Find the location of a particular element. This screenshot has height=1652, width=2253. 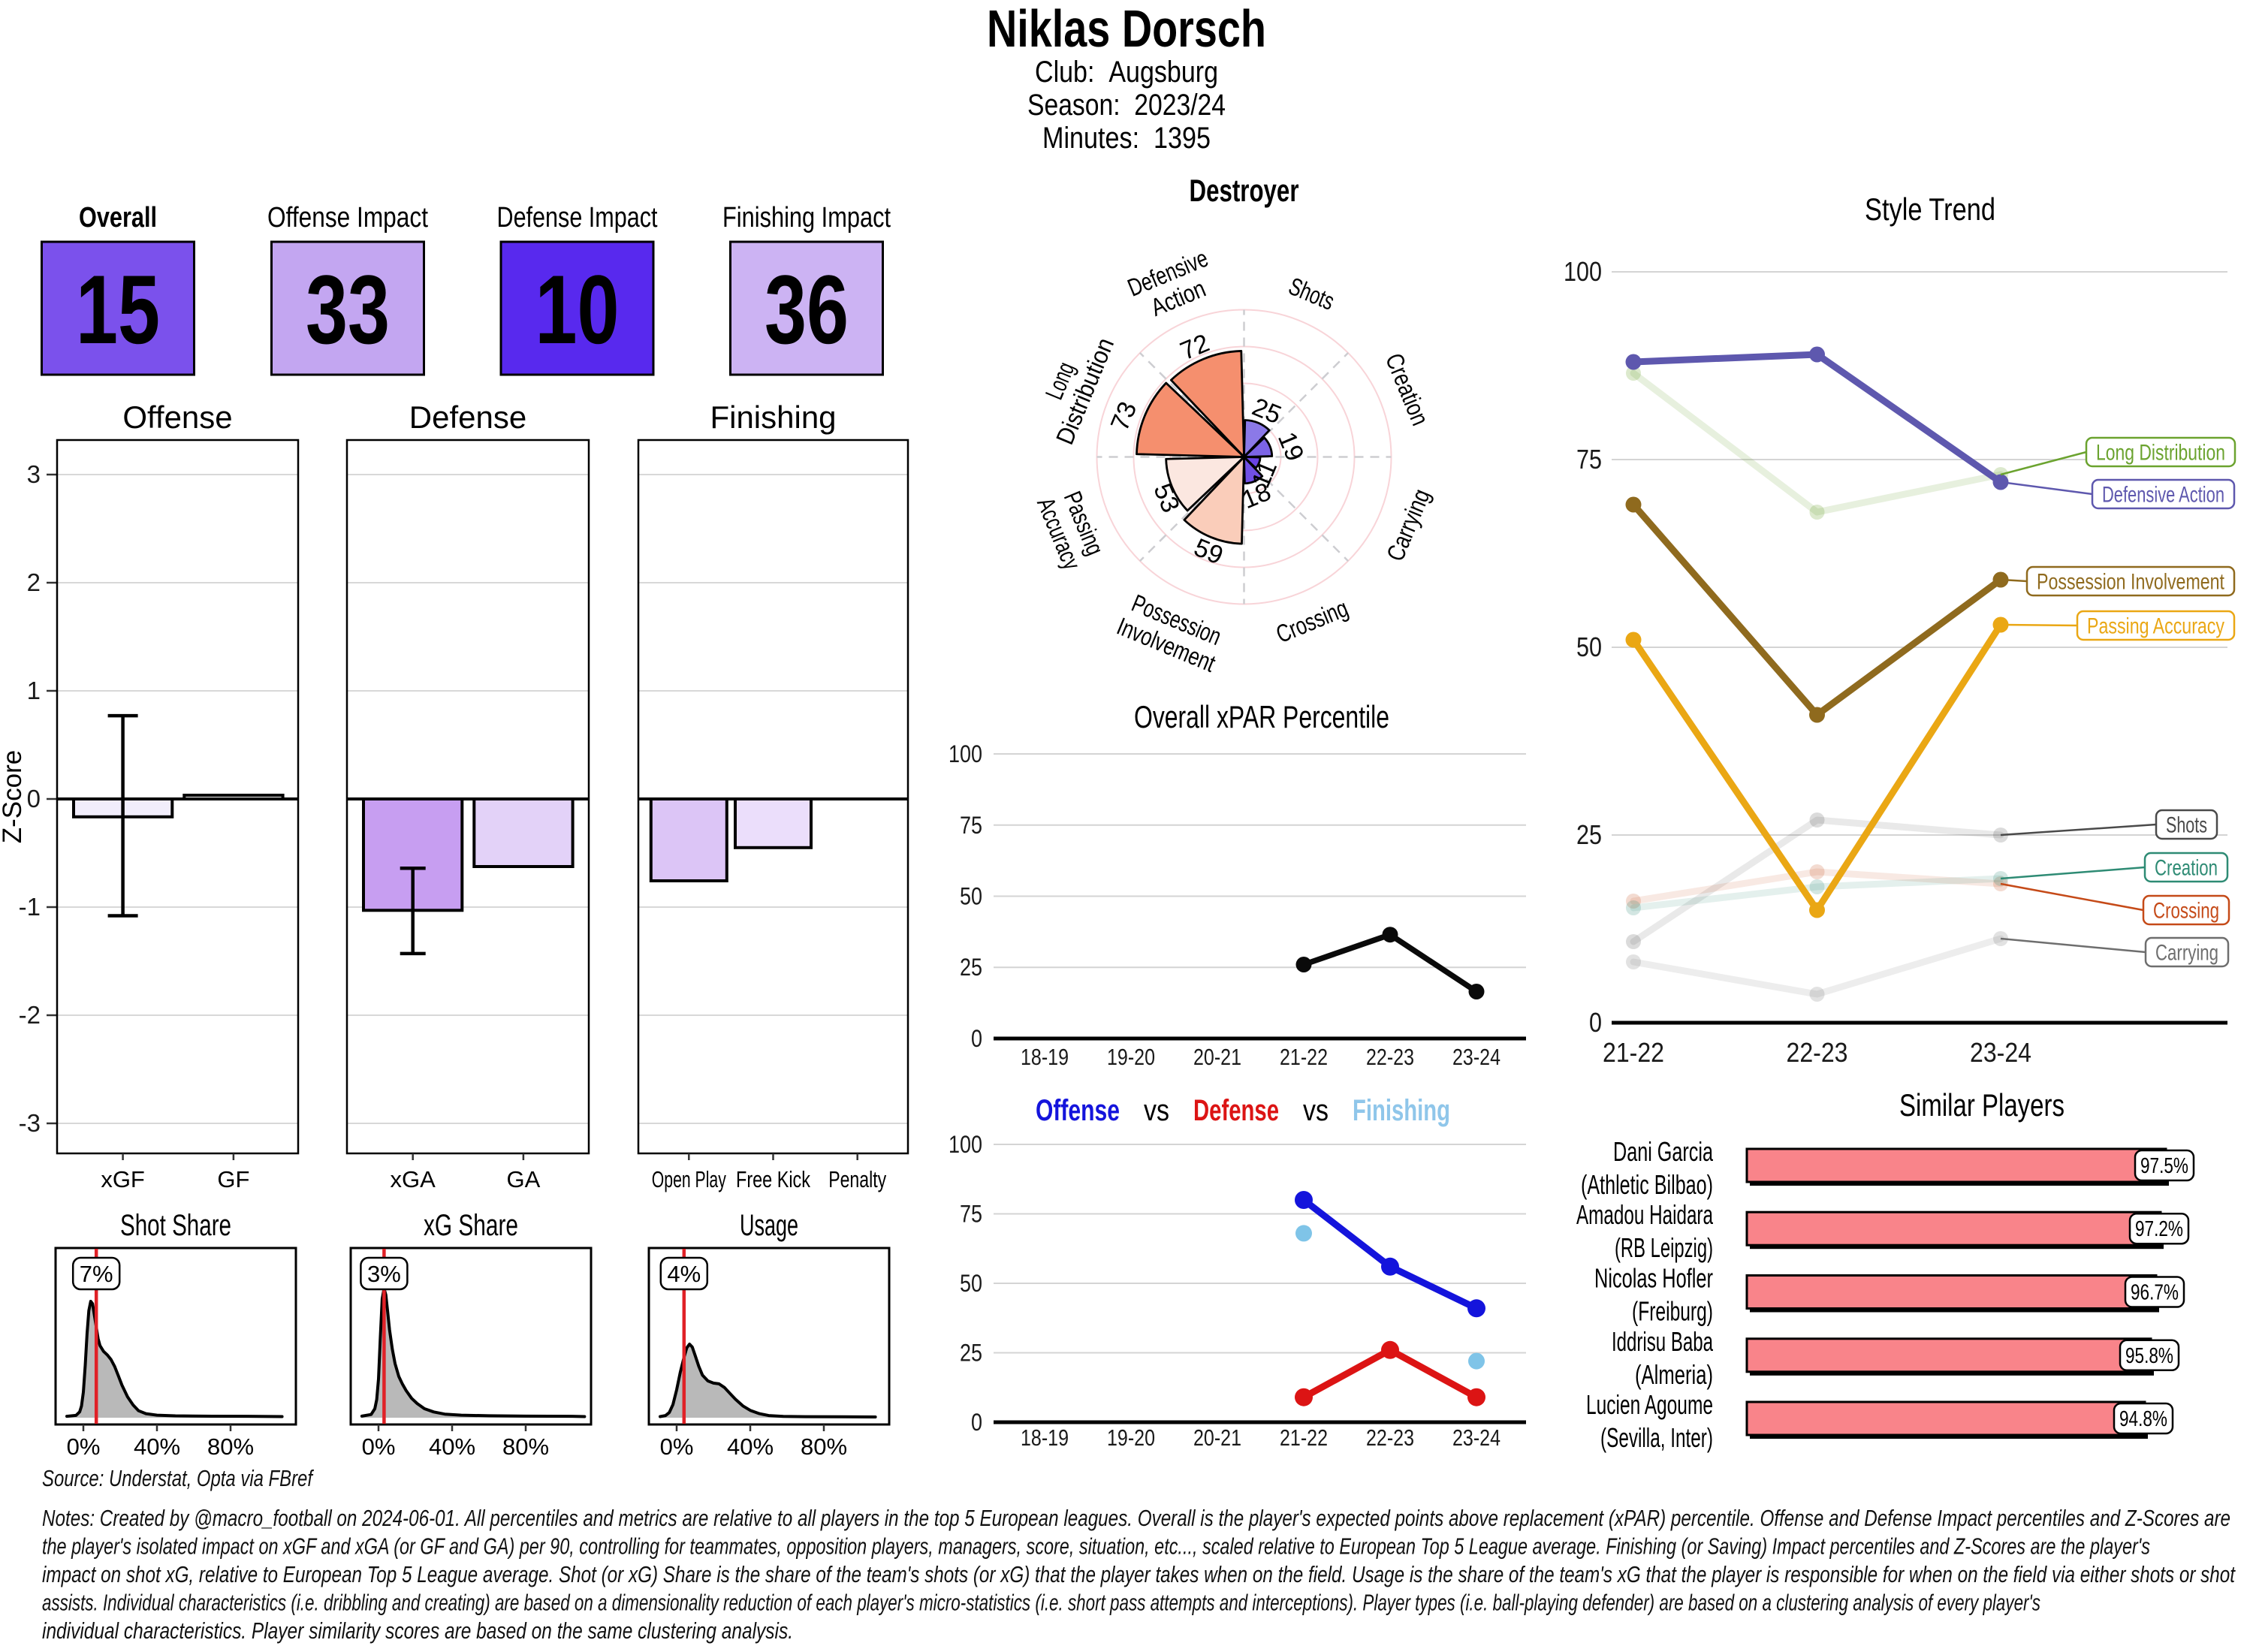

svg-text: Creation is located at coordinates (2186, 868).